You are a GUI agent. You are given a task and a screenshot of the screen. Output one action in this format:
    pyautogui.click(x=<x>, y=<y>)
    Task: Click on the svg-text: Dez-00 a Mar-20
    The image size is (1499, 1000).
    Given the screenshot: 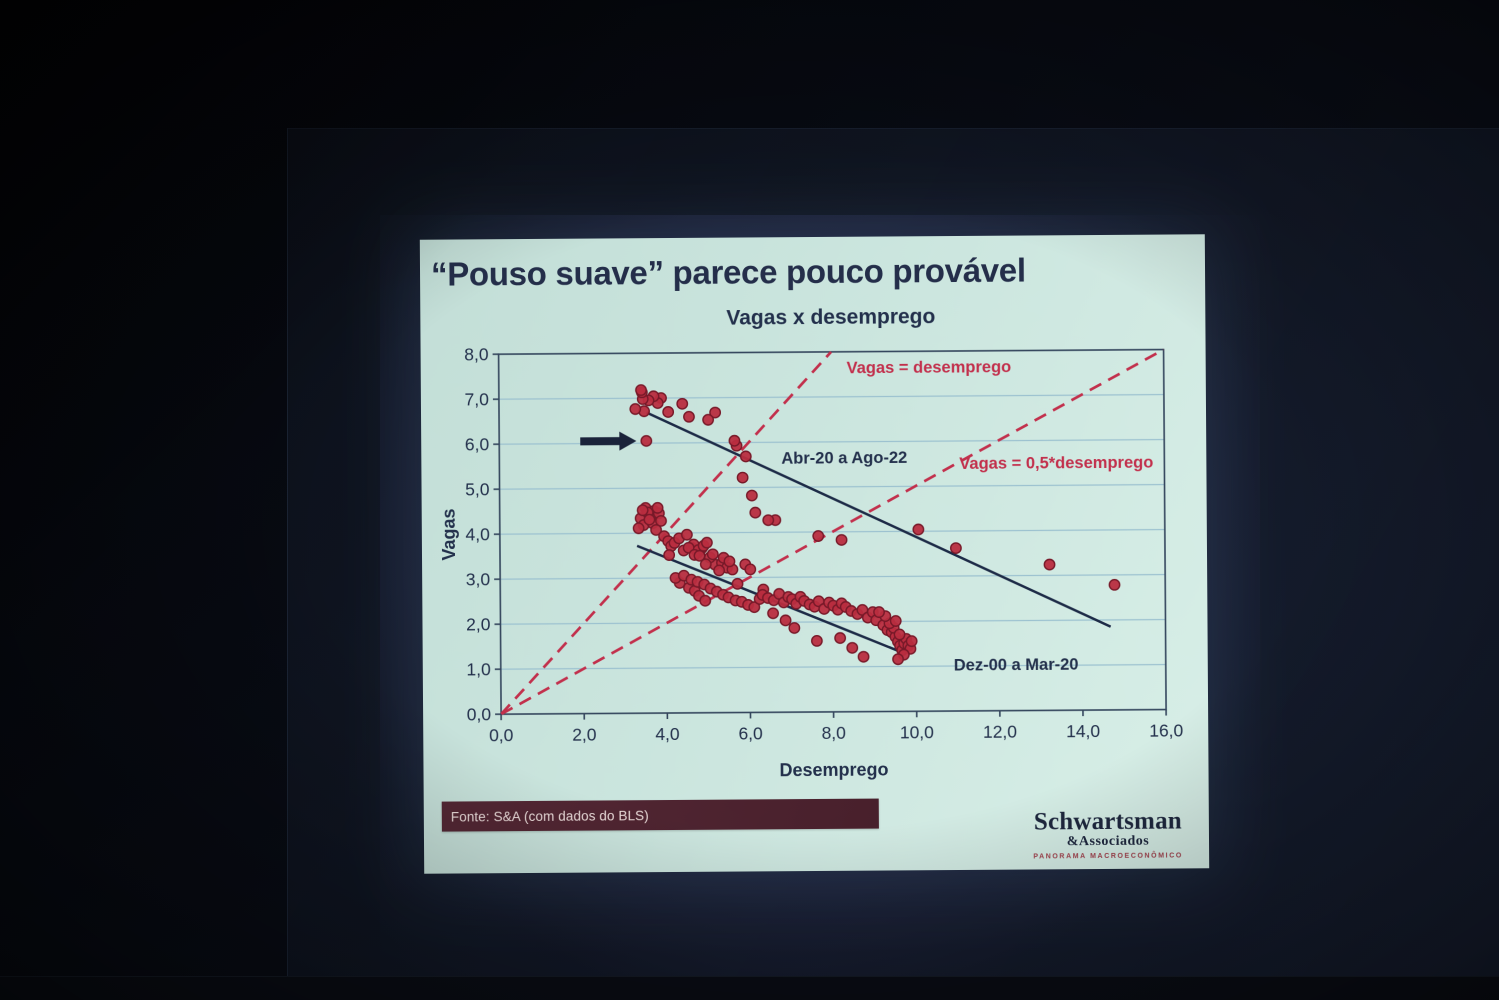 What is the action you would take?
    pyautogui.click(x=1016, y=665)
    